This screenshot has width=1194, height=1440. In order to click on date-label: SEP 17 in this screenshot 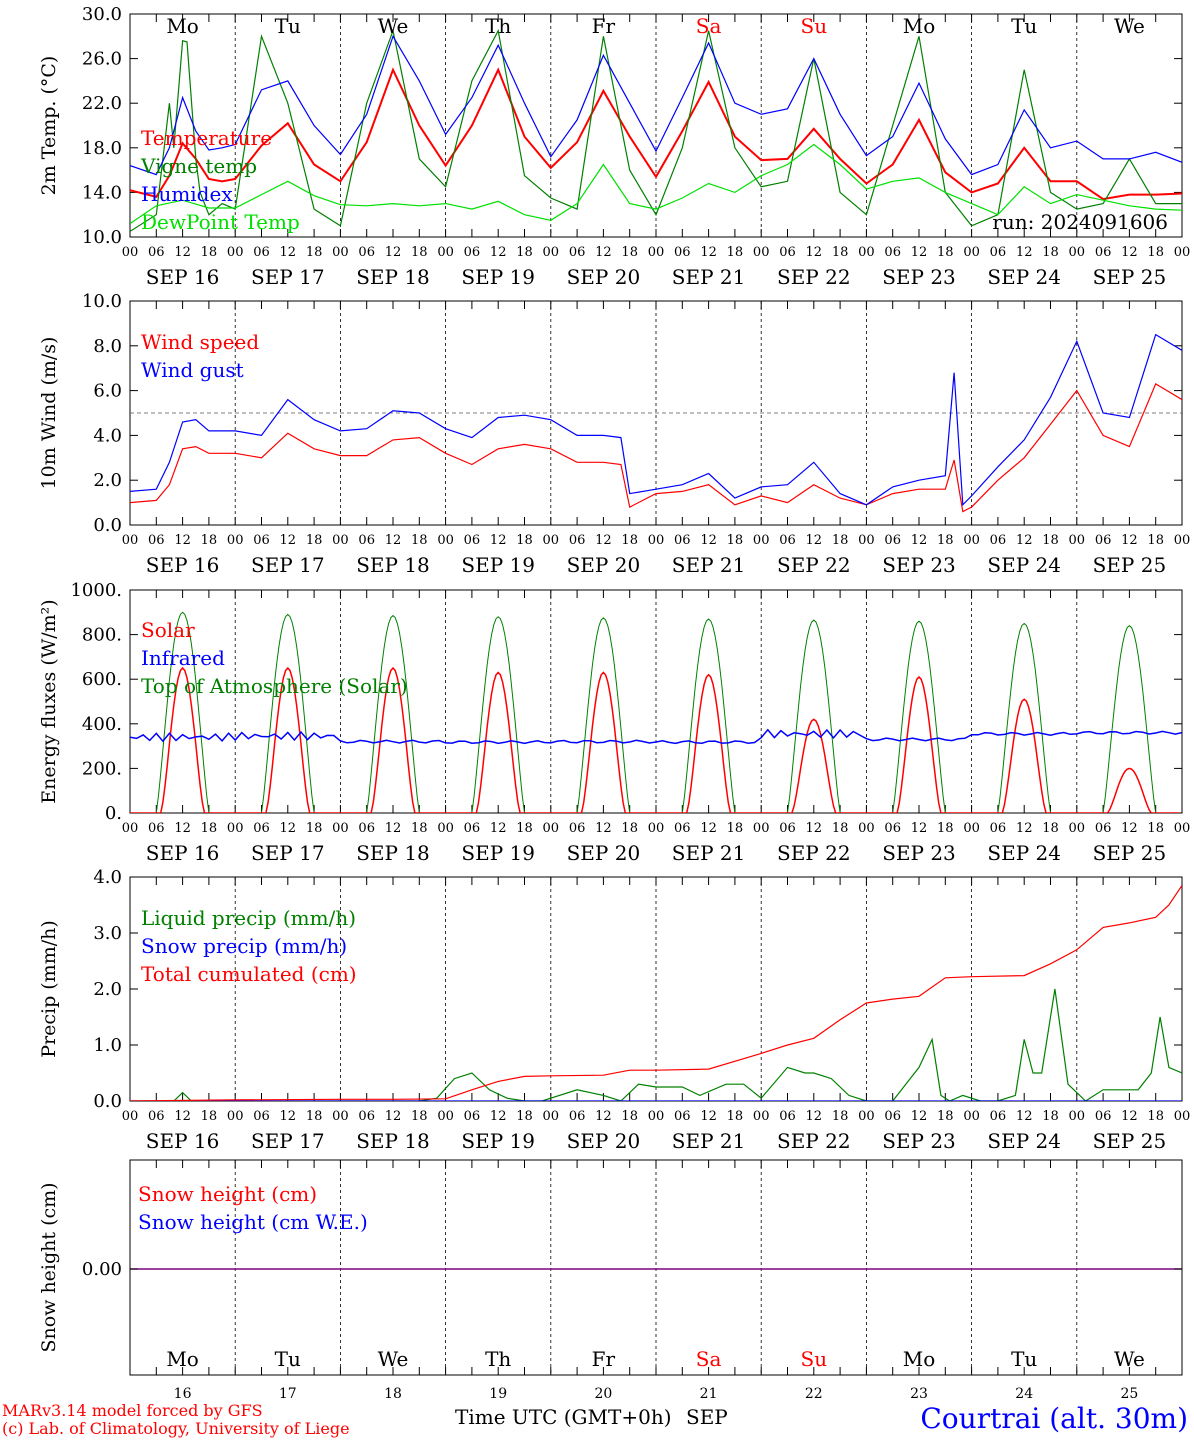, I will do `click(288, 565)`.